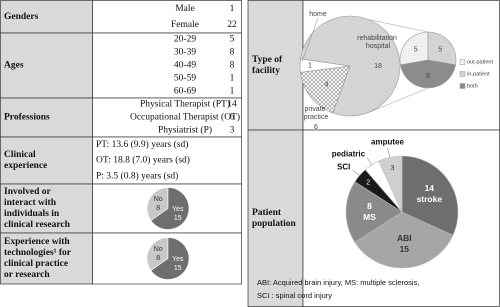  I want to click on pie-value: 4, so click(327, 85).